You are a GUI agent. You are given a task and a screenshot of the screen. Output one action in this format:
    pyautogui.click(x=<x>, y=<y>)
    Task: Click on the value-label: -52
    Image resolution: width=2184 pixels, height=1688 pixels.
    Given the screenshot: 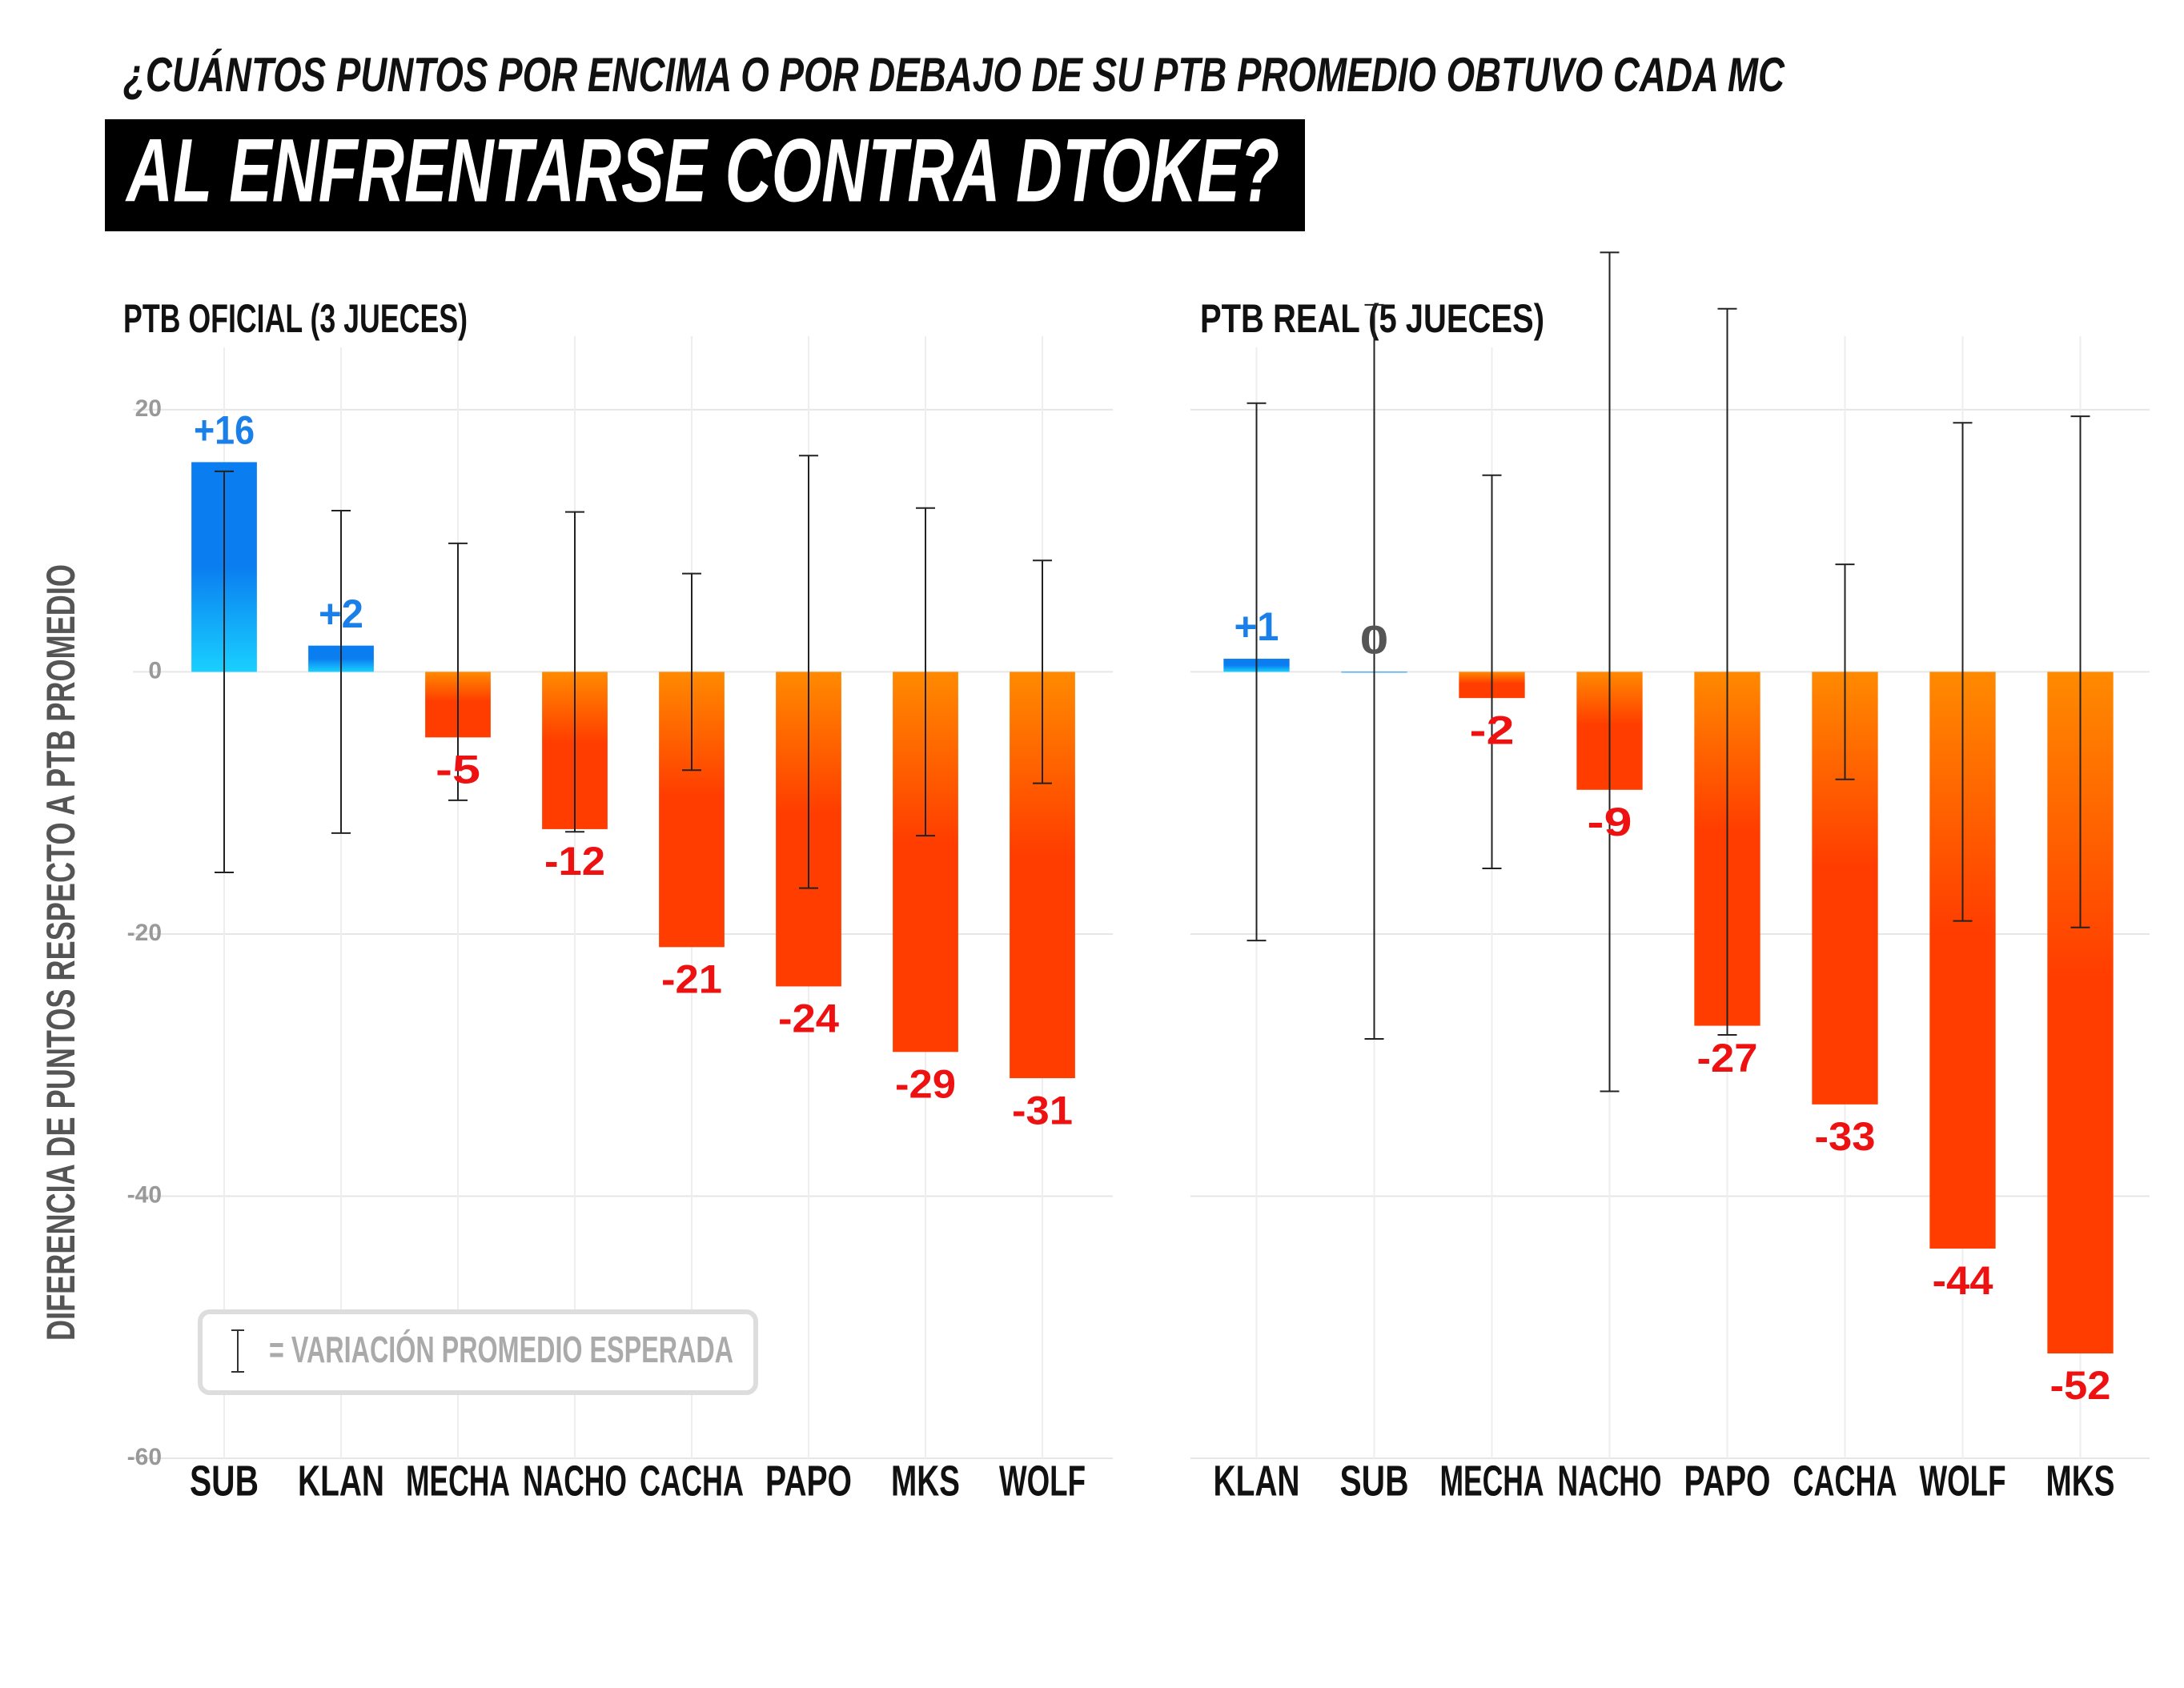 What is the action you would take?
    pyautogui.click(x=2080, y=1385)
    